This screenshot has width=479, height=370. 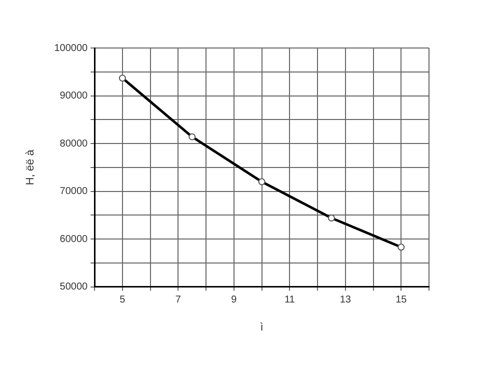 What do you see at coordinates (346, 300) in the screenshot?
I see `x-tick-label: 13` at bounding box center [346, 300].